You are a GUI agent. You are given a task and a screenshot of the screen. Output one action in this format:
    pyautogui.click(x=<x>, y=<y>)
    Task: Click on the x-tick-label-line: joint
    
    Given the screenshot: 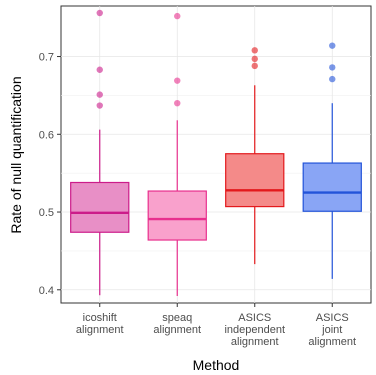 What is the action you would take?
    pyautogui.click(x=331, y=330)
    